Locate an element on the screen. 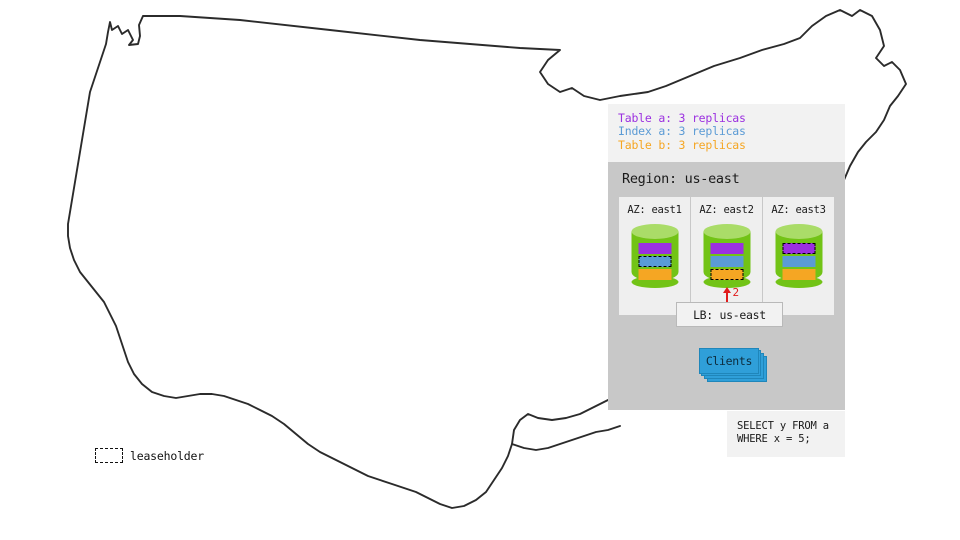 The image size is (960, 540). availability-zone-strip: AZ: east1 AZ: east2 is located at coordinates (726, 256).